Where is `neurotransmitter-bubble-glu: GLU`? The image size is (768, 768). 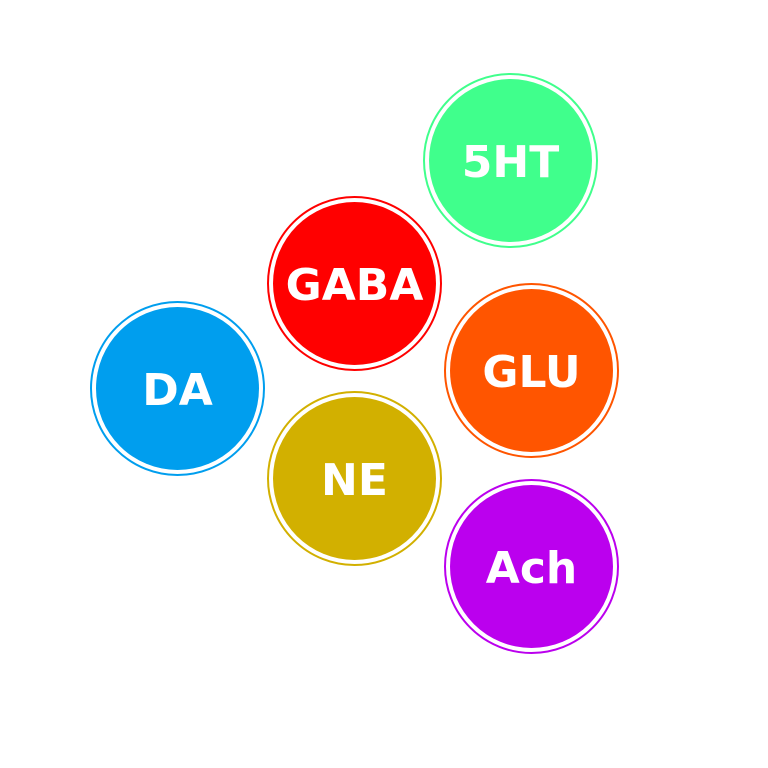
neurotransmitter-bubble-glu: GLU is located at coordinates (531, 370).